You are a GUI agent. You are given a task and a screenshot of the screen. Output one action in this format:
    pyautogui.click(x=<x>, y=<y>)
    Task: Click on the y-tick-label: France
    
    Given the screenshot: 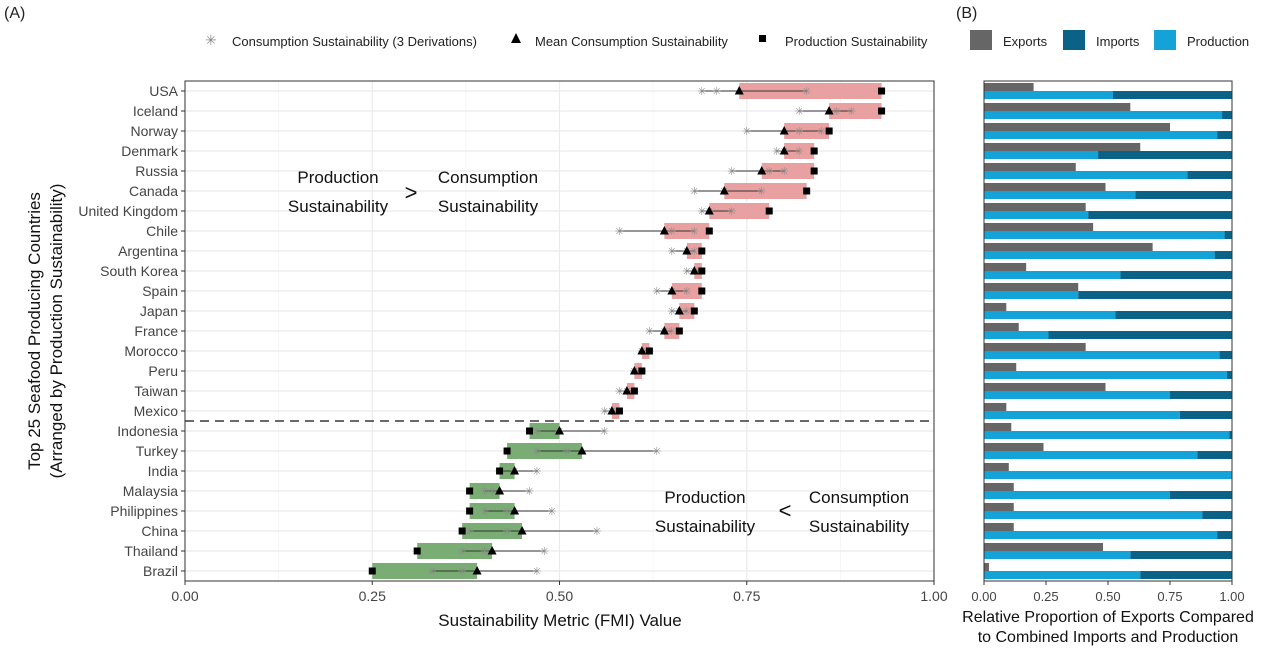 What is the action you would take?
    pyautogui.click(x=156, y=331)
    